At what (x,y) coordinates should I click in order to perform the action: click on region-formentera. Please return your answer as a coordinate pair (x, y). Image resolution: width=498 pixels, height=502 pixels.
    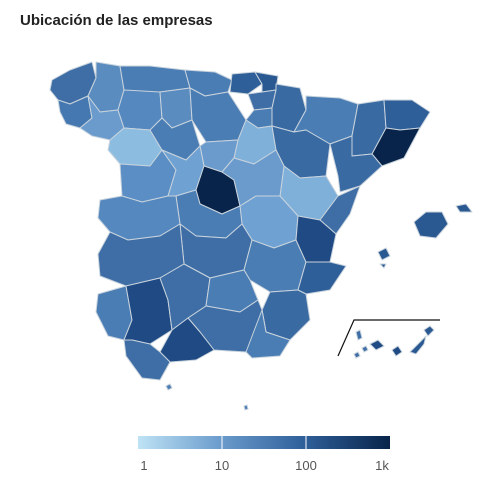
    Looking at the image, I should click on (383, 266).